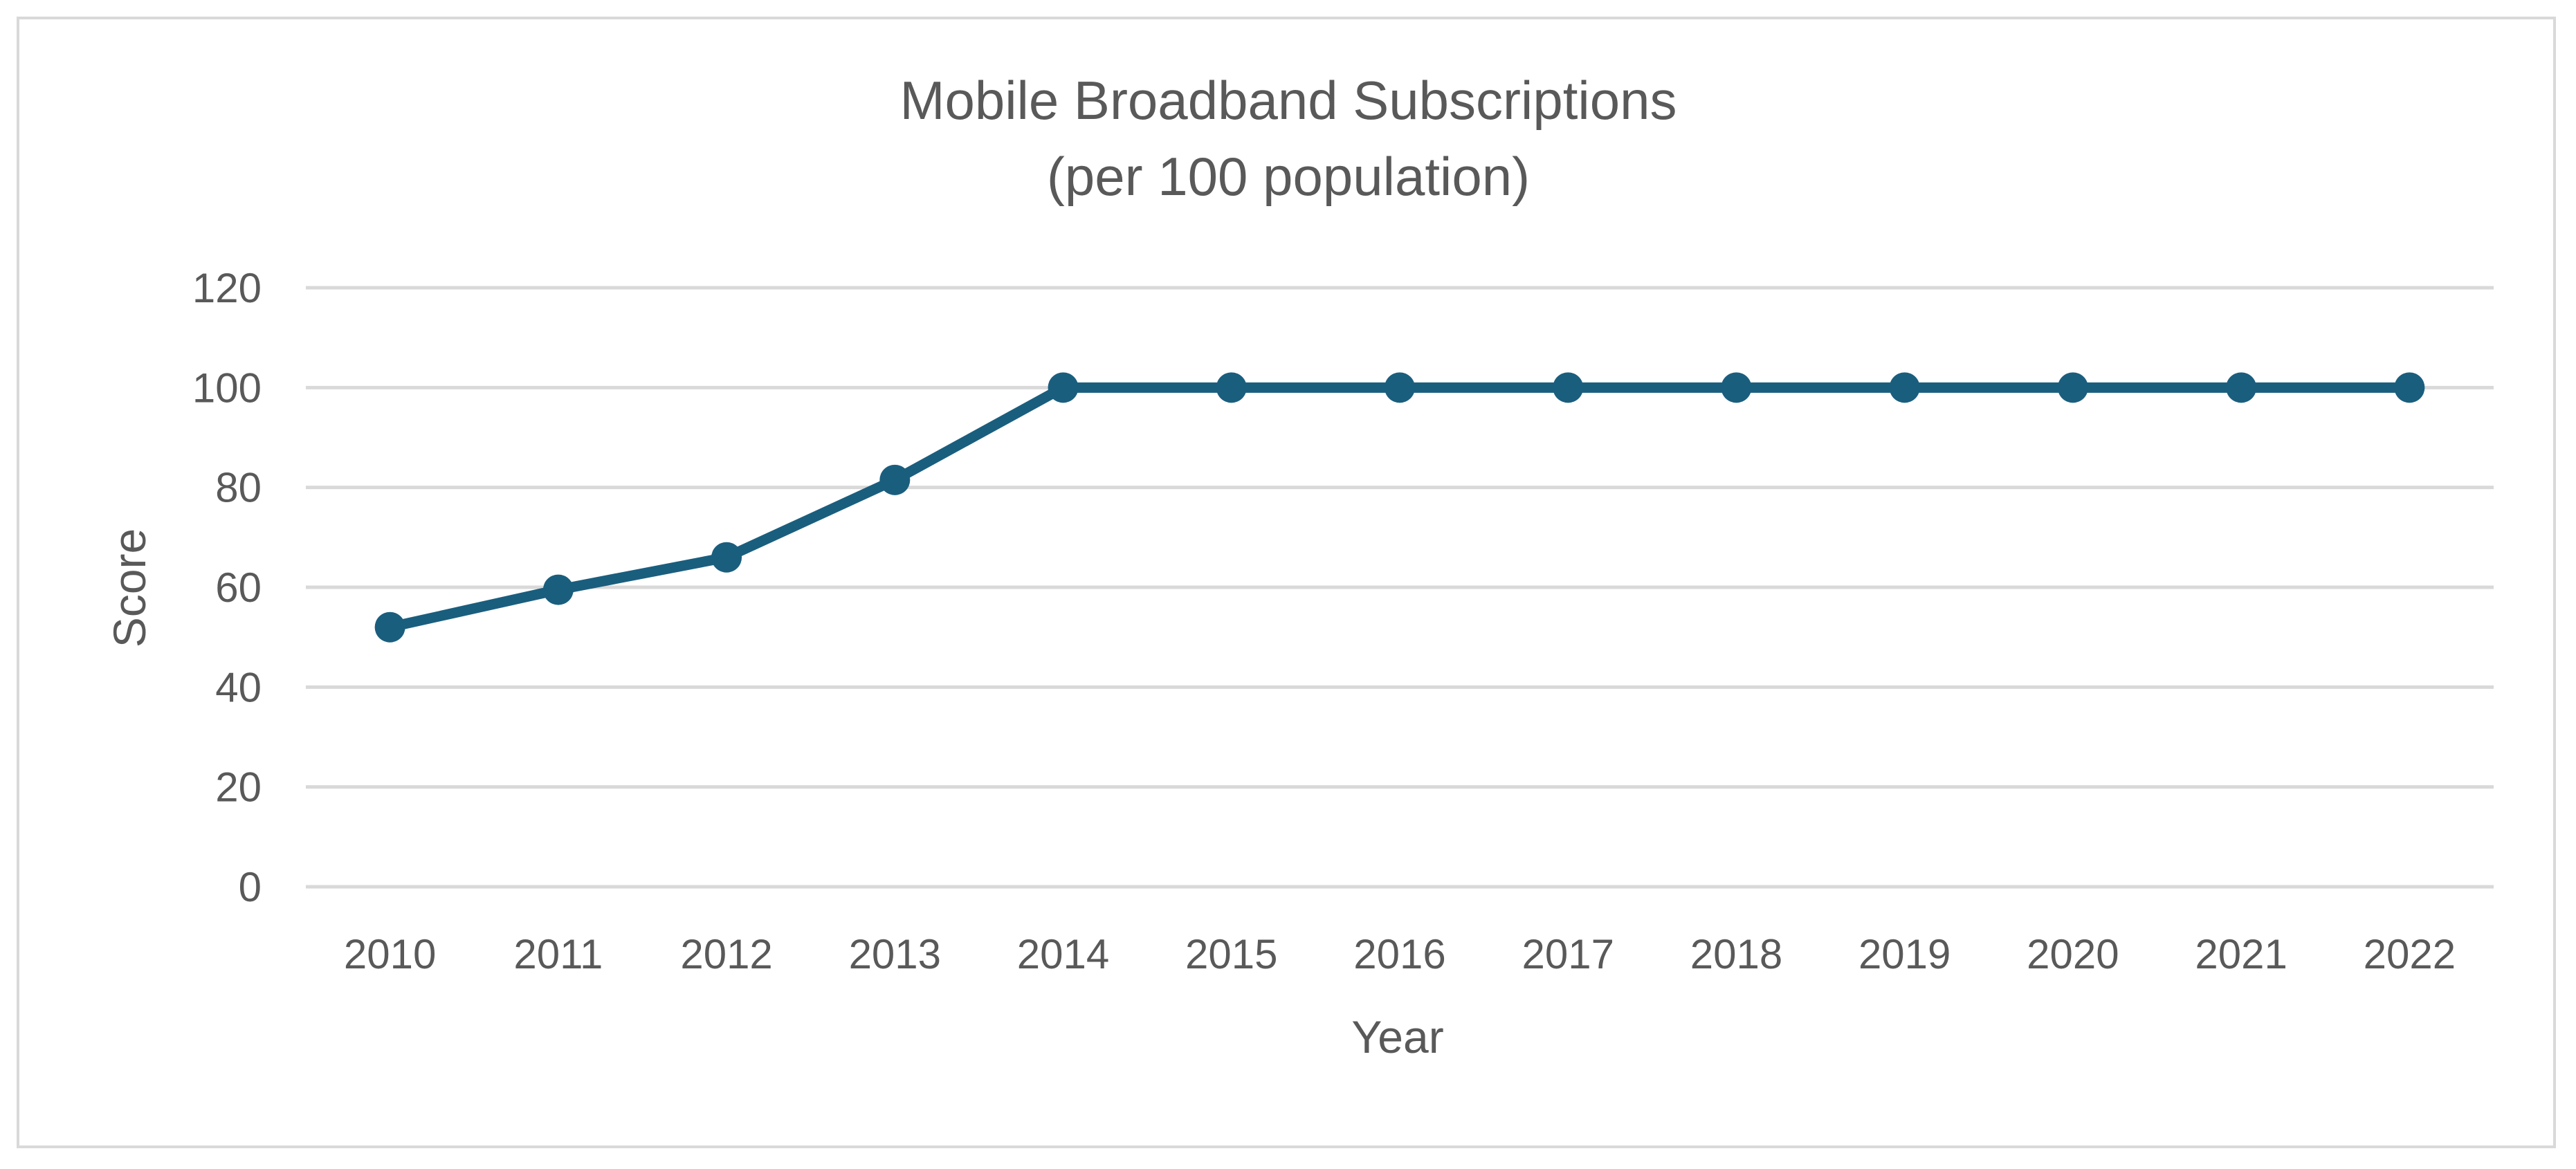 The width and height of the screenshot is (2576, 1169). I want to click on x-tick-label-2020: 2020, so click(2073, 954).